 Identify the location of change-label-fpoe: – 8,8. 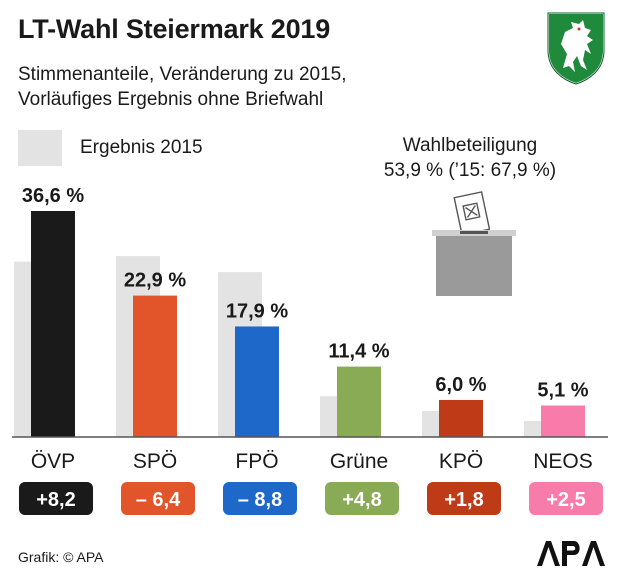
(260, 500).